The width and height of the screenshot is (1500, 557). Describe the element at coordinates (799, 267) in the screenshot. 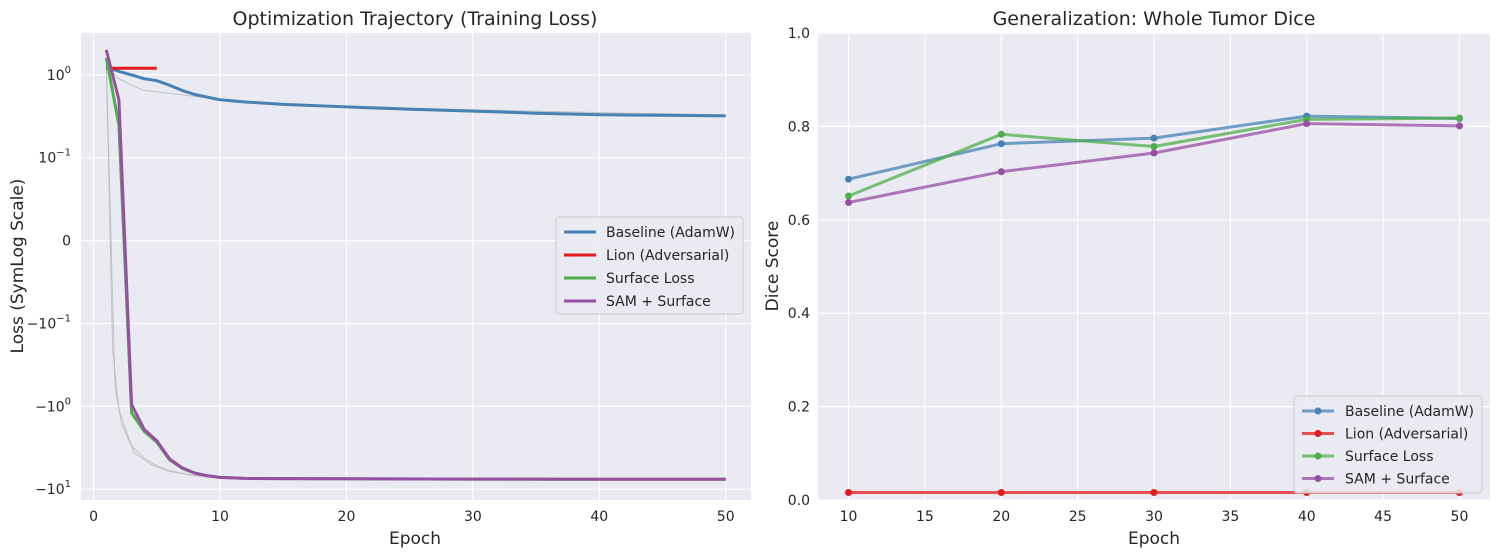

I see `dice-y-ticks: 1.0 0.8 0.6 0.4 0.2 0.0` at that location.